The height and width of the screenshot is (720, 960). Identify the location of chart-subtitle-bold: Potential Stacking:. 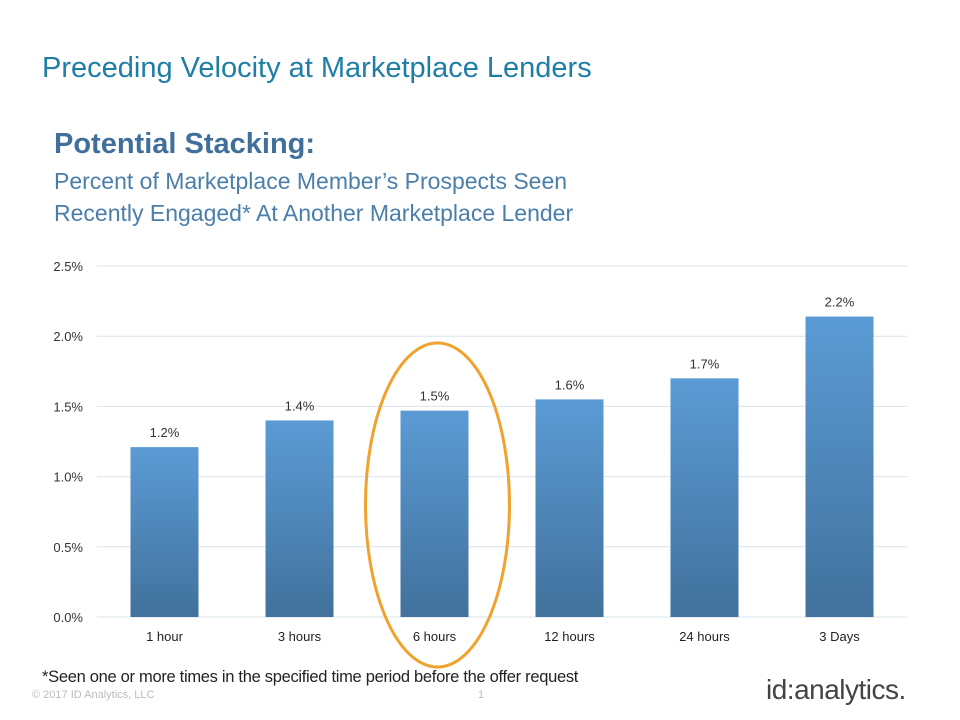
(185, 144).